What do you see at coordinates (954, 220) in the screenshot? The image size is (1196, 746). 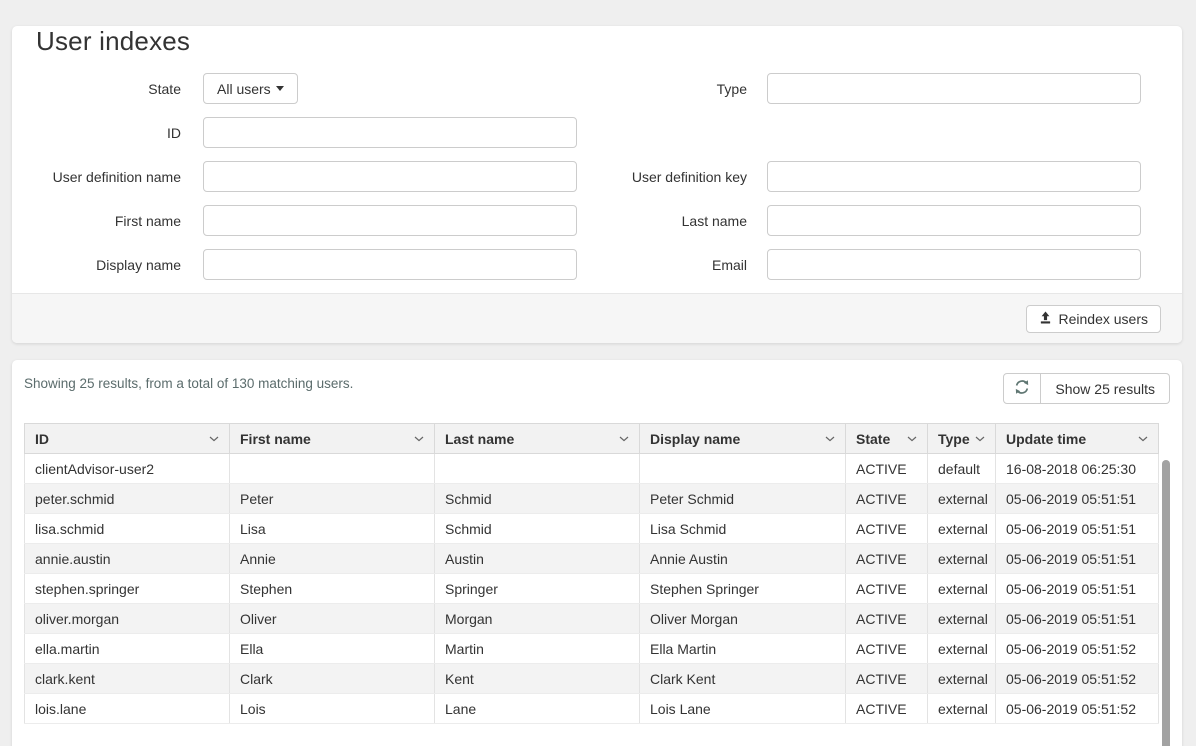 I see `last-name-input` at bounding box center [954, 220].